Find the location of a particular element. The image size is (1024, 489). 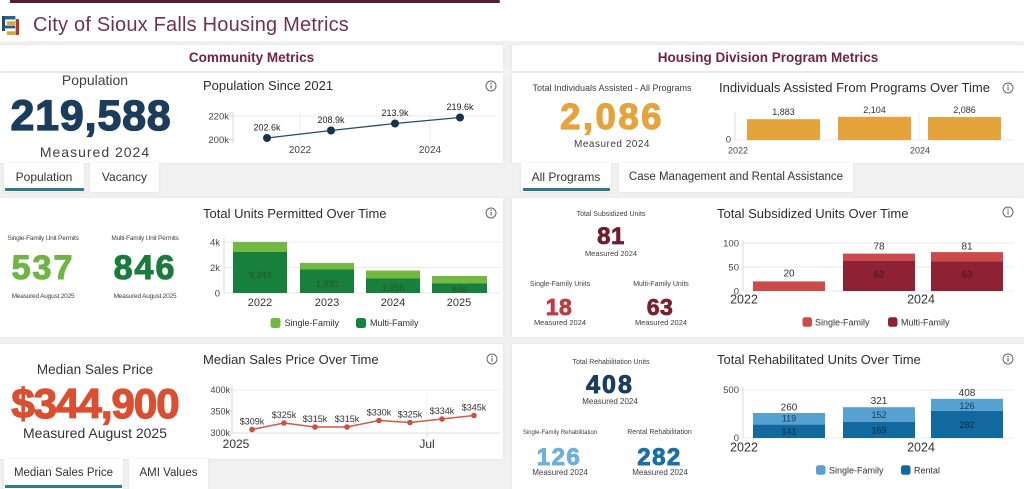

svg-text: 260 is located at coordinates (789, 408).